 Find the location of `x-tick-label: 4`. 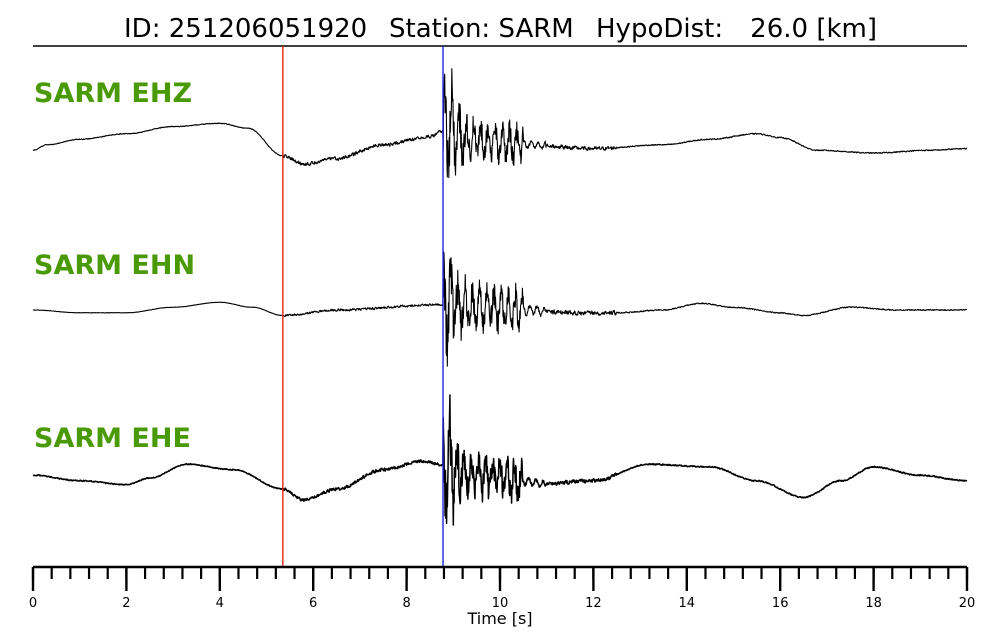

x-tick-label: 4 is located at coordinates (220, 603).